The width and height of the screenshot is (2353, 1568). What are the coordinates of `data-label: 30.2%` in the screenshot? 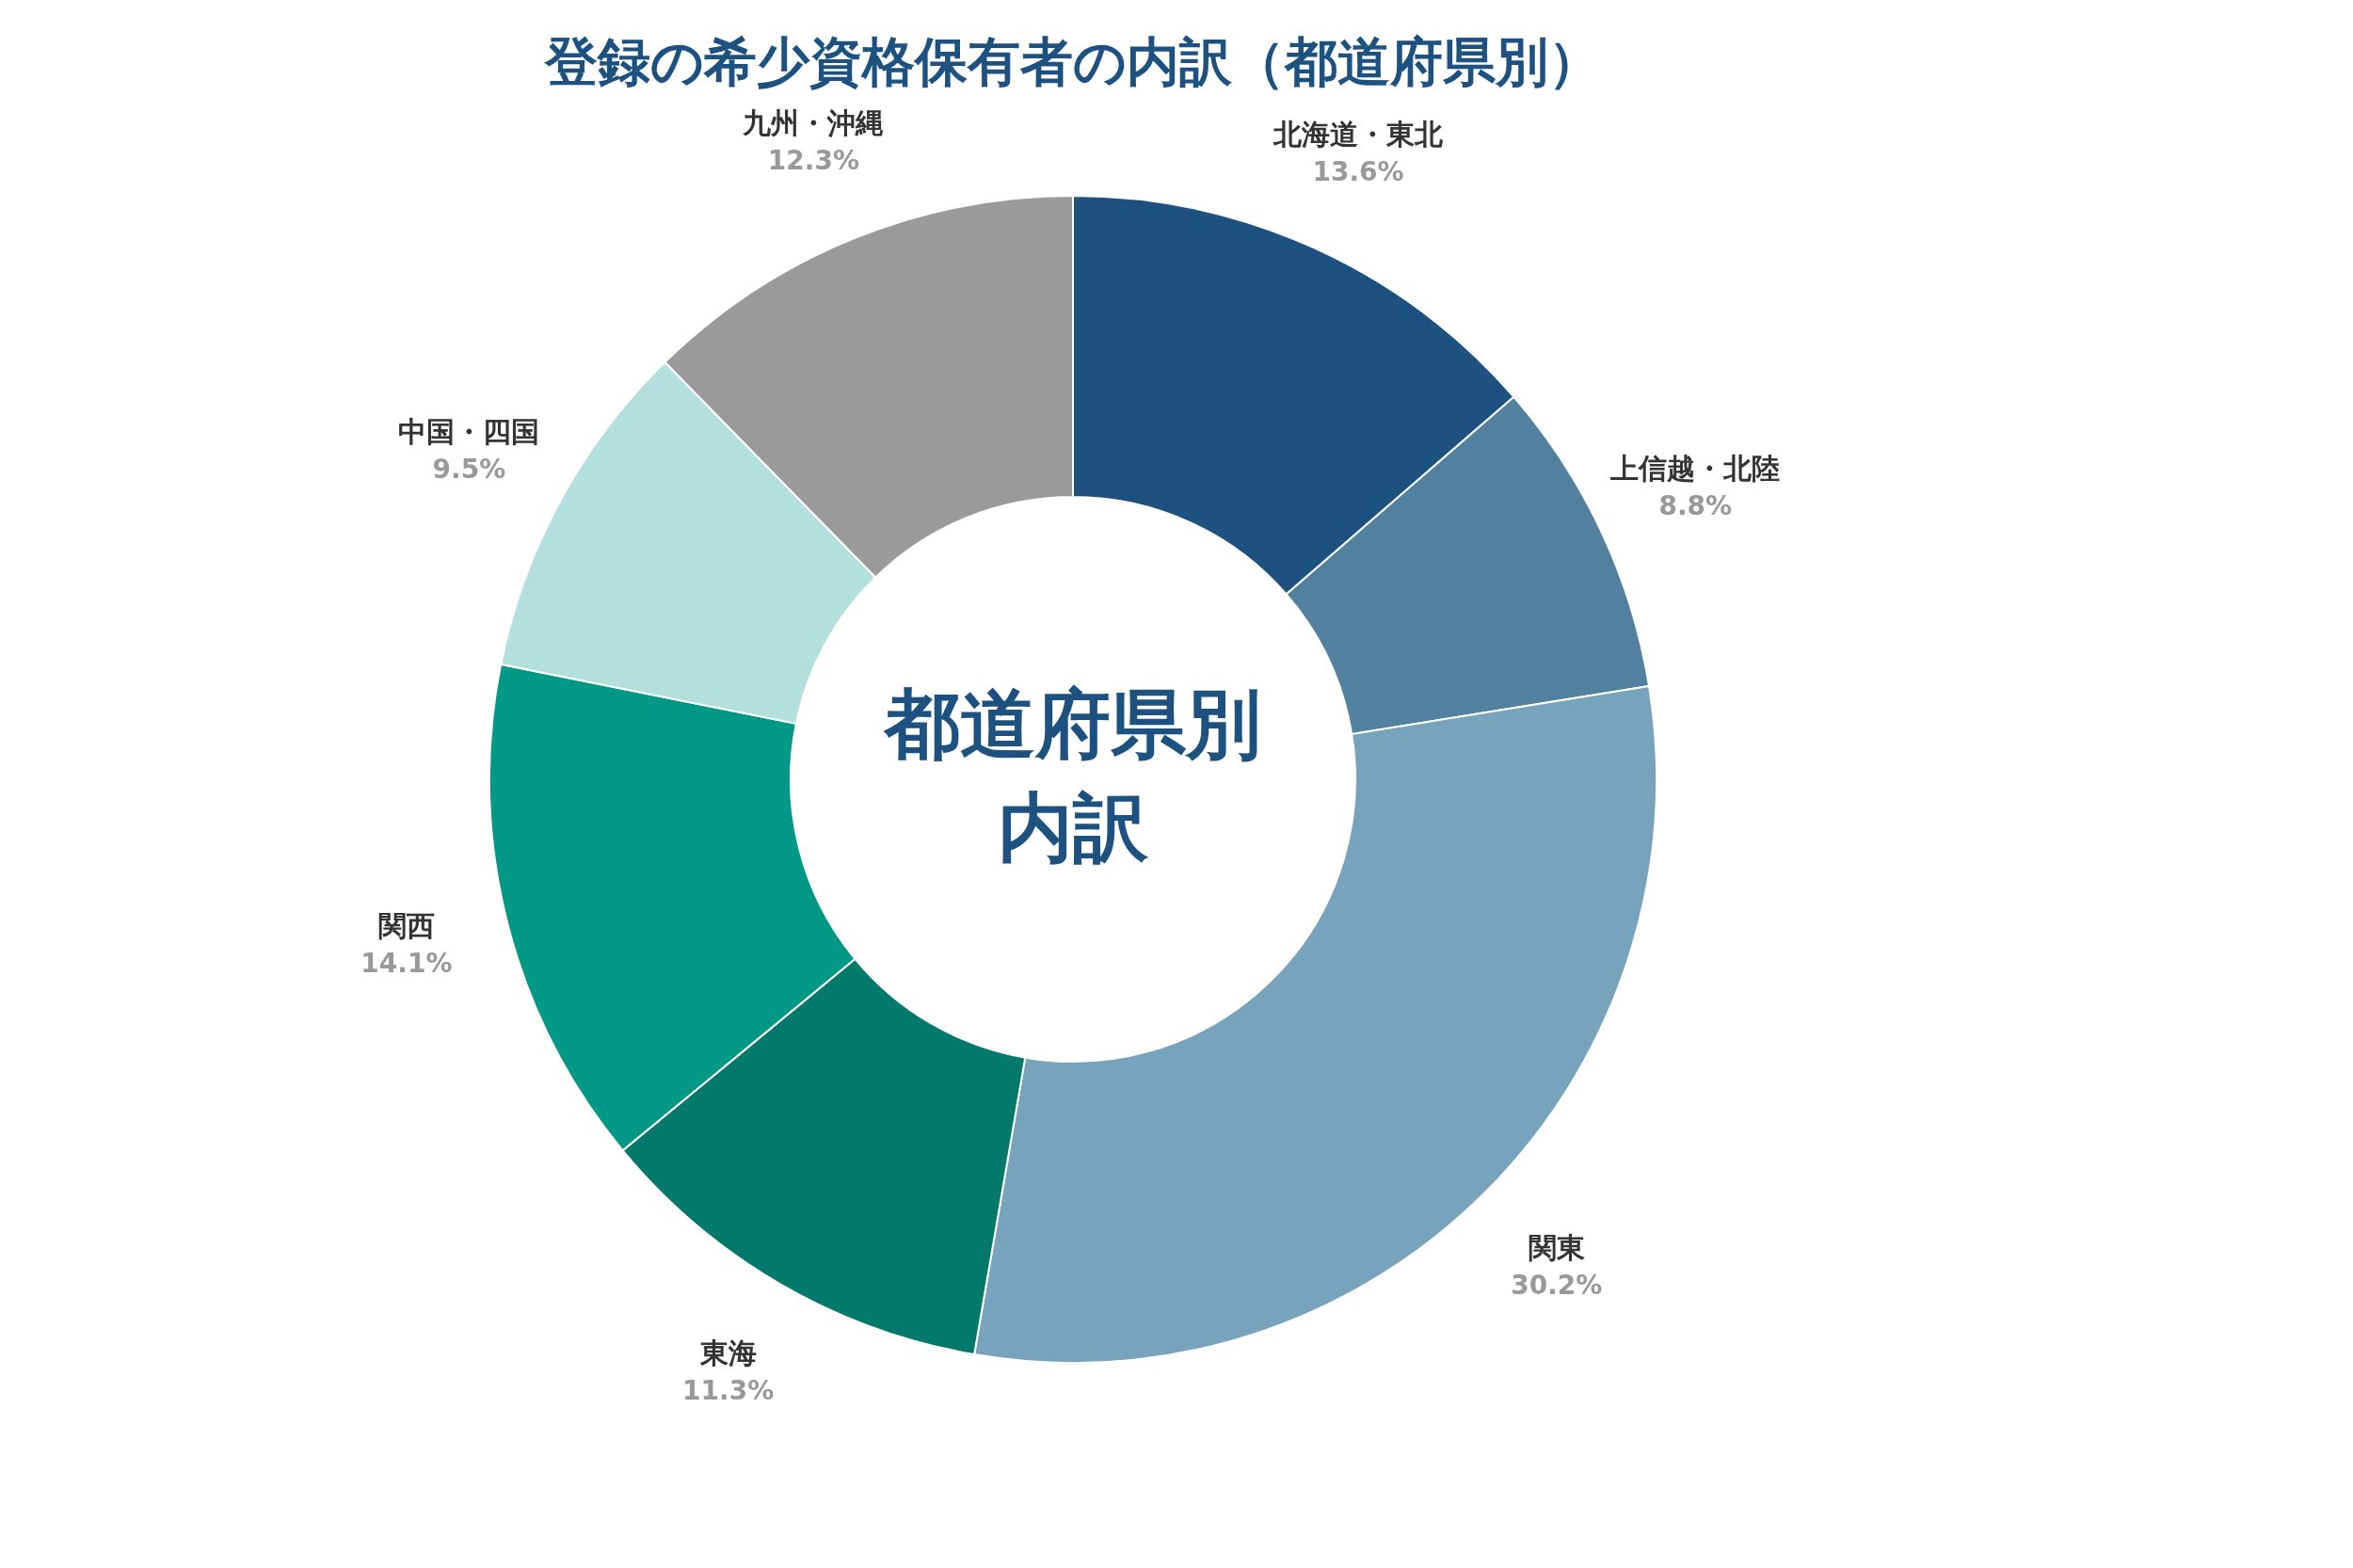 It's located at (1557, 1285).